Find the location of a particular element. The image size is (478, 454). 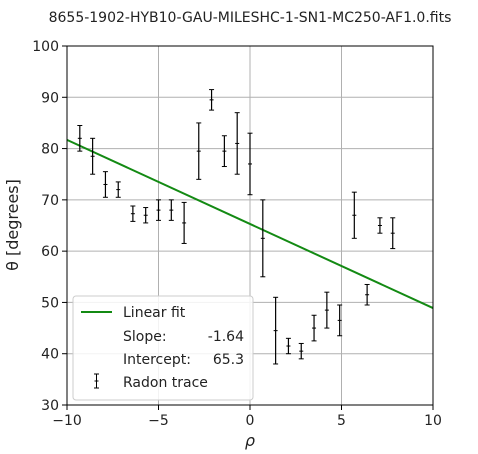

x-tick-label: −10 is located at coordinates (67, 421).